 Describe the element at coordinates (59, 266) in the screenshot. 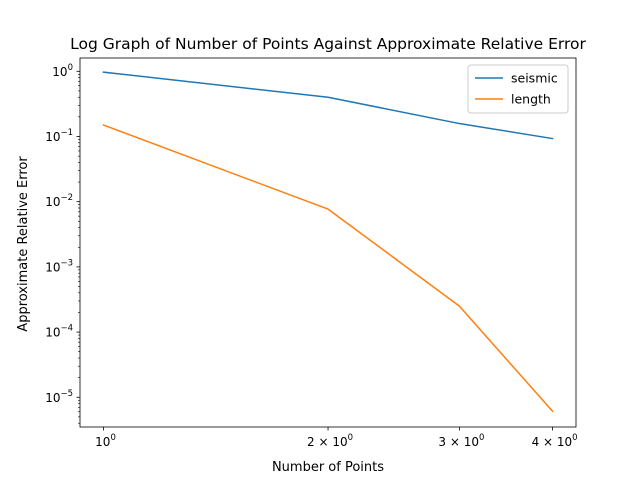

I see `y-tick-label: 10⁻³` at that location.